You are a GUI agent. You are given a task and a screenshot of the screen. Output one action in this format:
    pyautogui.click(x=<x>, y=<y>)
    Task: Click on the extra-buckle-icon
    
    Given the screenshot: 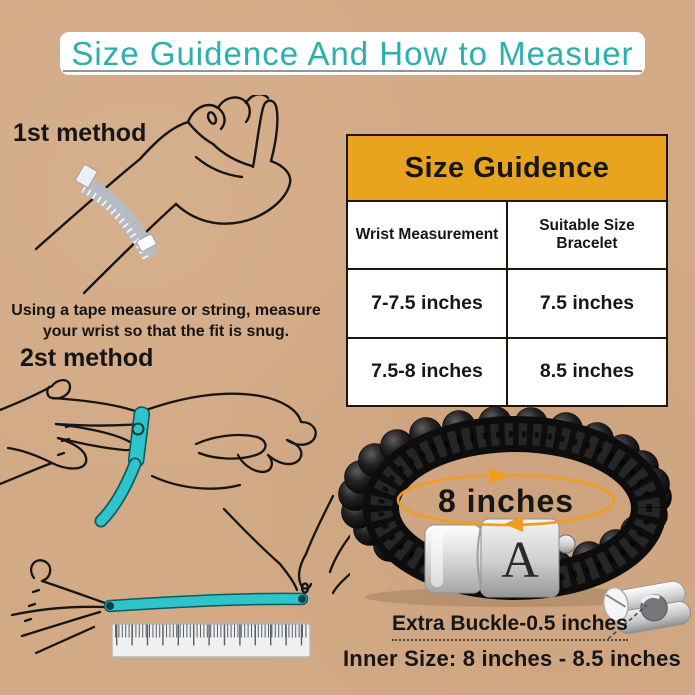 What is the action you would take?
    pyautogui.click(x=646, y=607)
    